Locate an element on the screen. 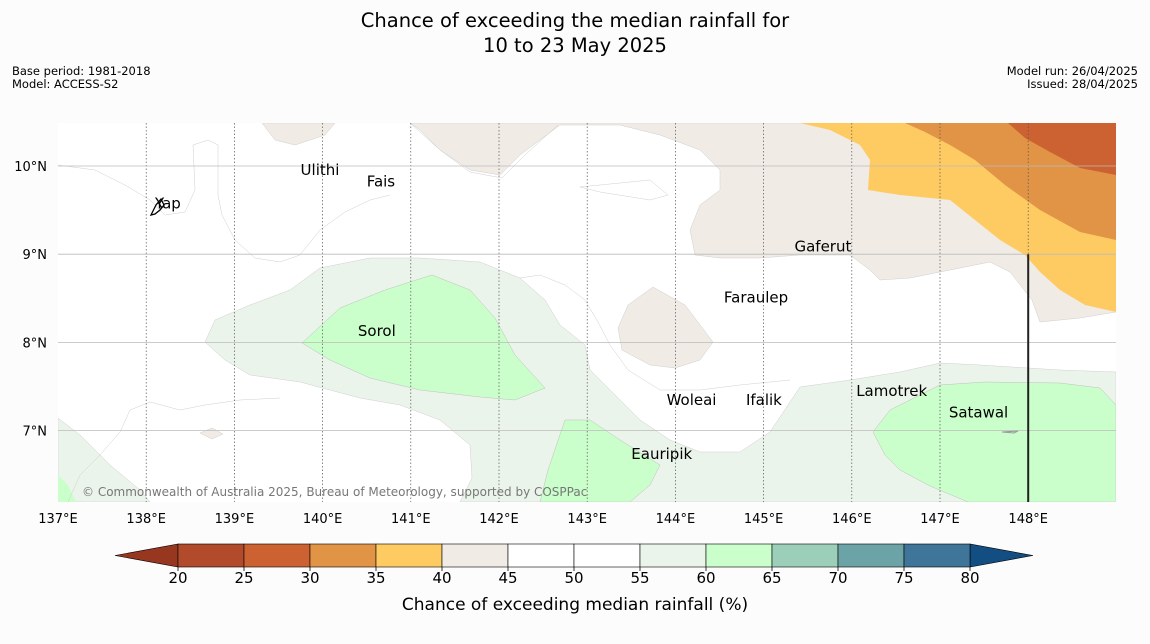  lon-label-138: 138°E is located at coordinates (146, 519).